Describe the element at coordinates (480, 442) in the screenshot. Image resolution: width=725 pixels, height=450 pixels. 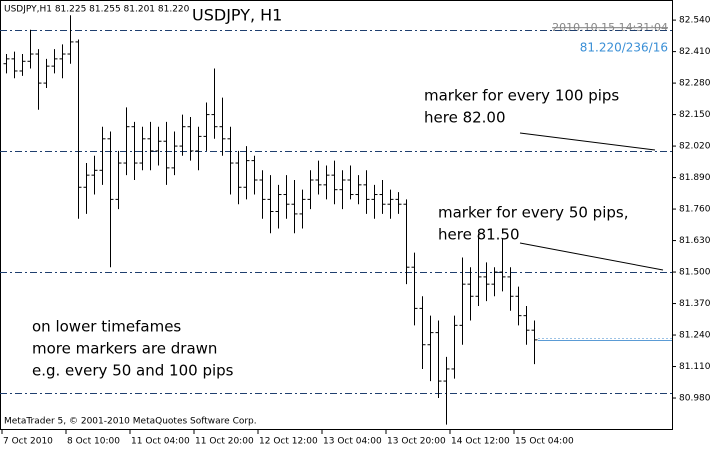
I see `x-tick-label: 14 Oct 12:00` at that location.